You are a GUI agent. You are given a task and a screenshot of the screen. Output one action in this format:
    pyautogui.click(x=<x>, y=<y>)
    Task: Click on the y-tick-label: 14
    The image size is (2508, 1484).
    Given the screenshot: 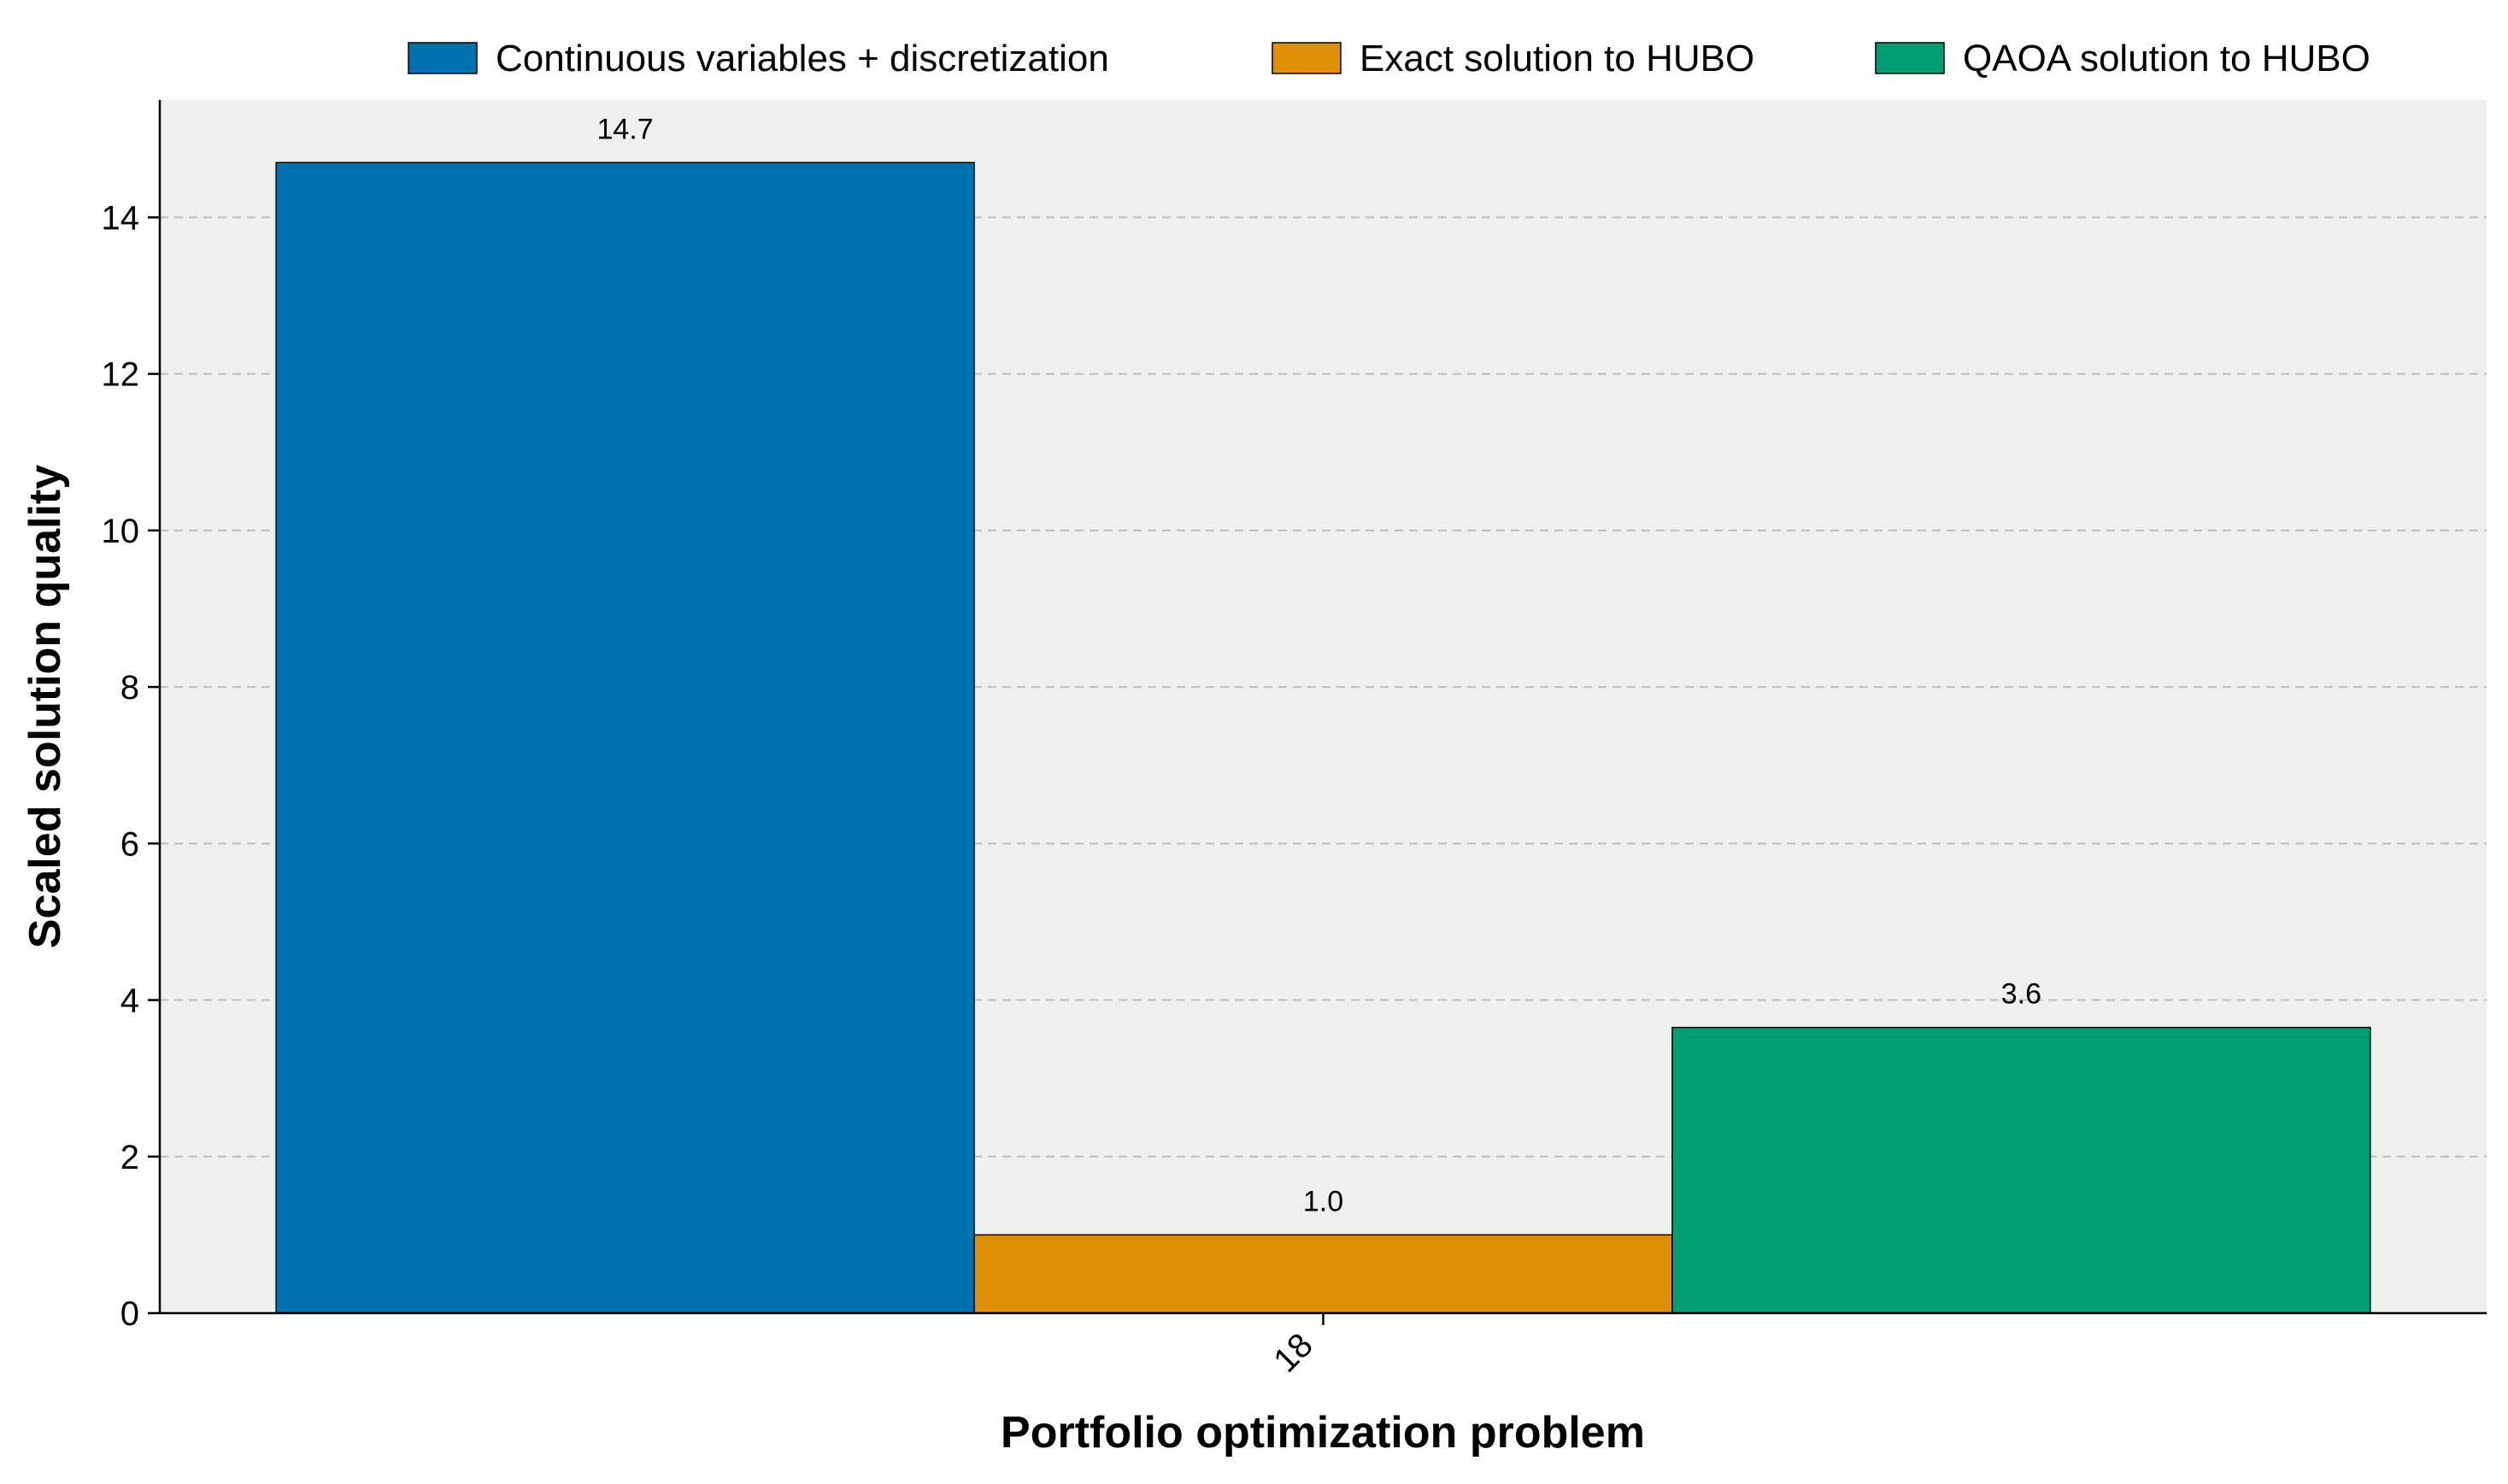 What is the action you would take?
    pyautogui.click(x=121, y=218)
    